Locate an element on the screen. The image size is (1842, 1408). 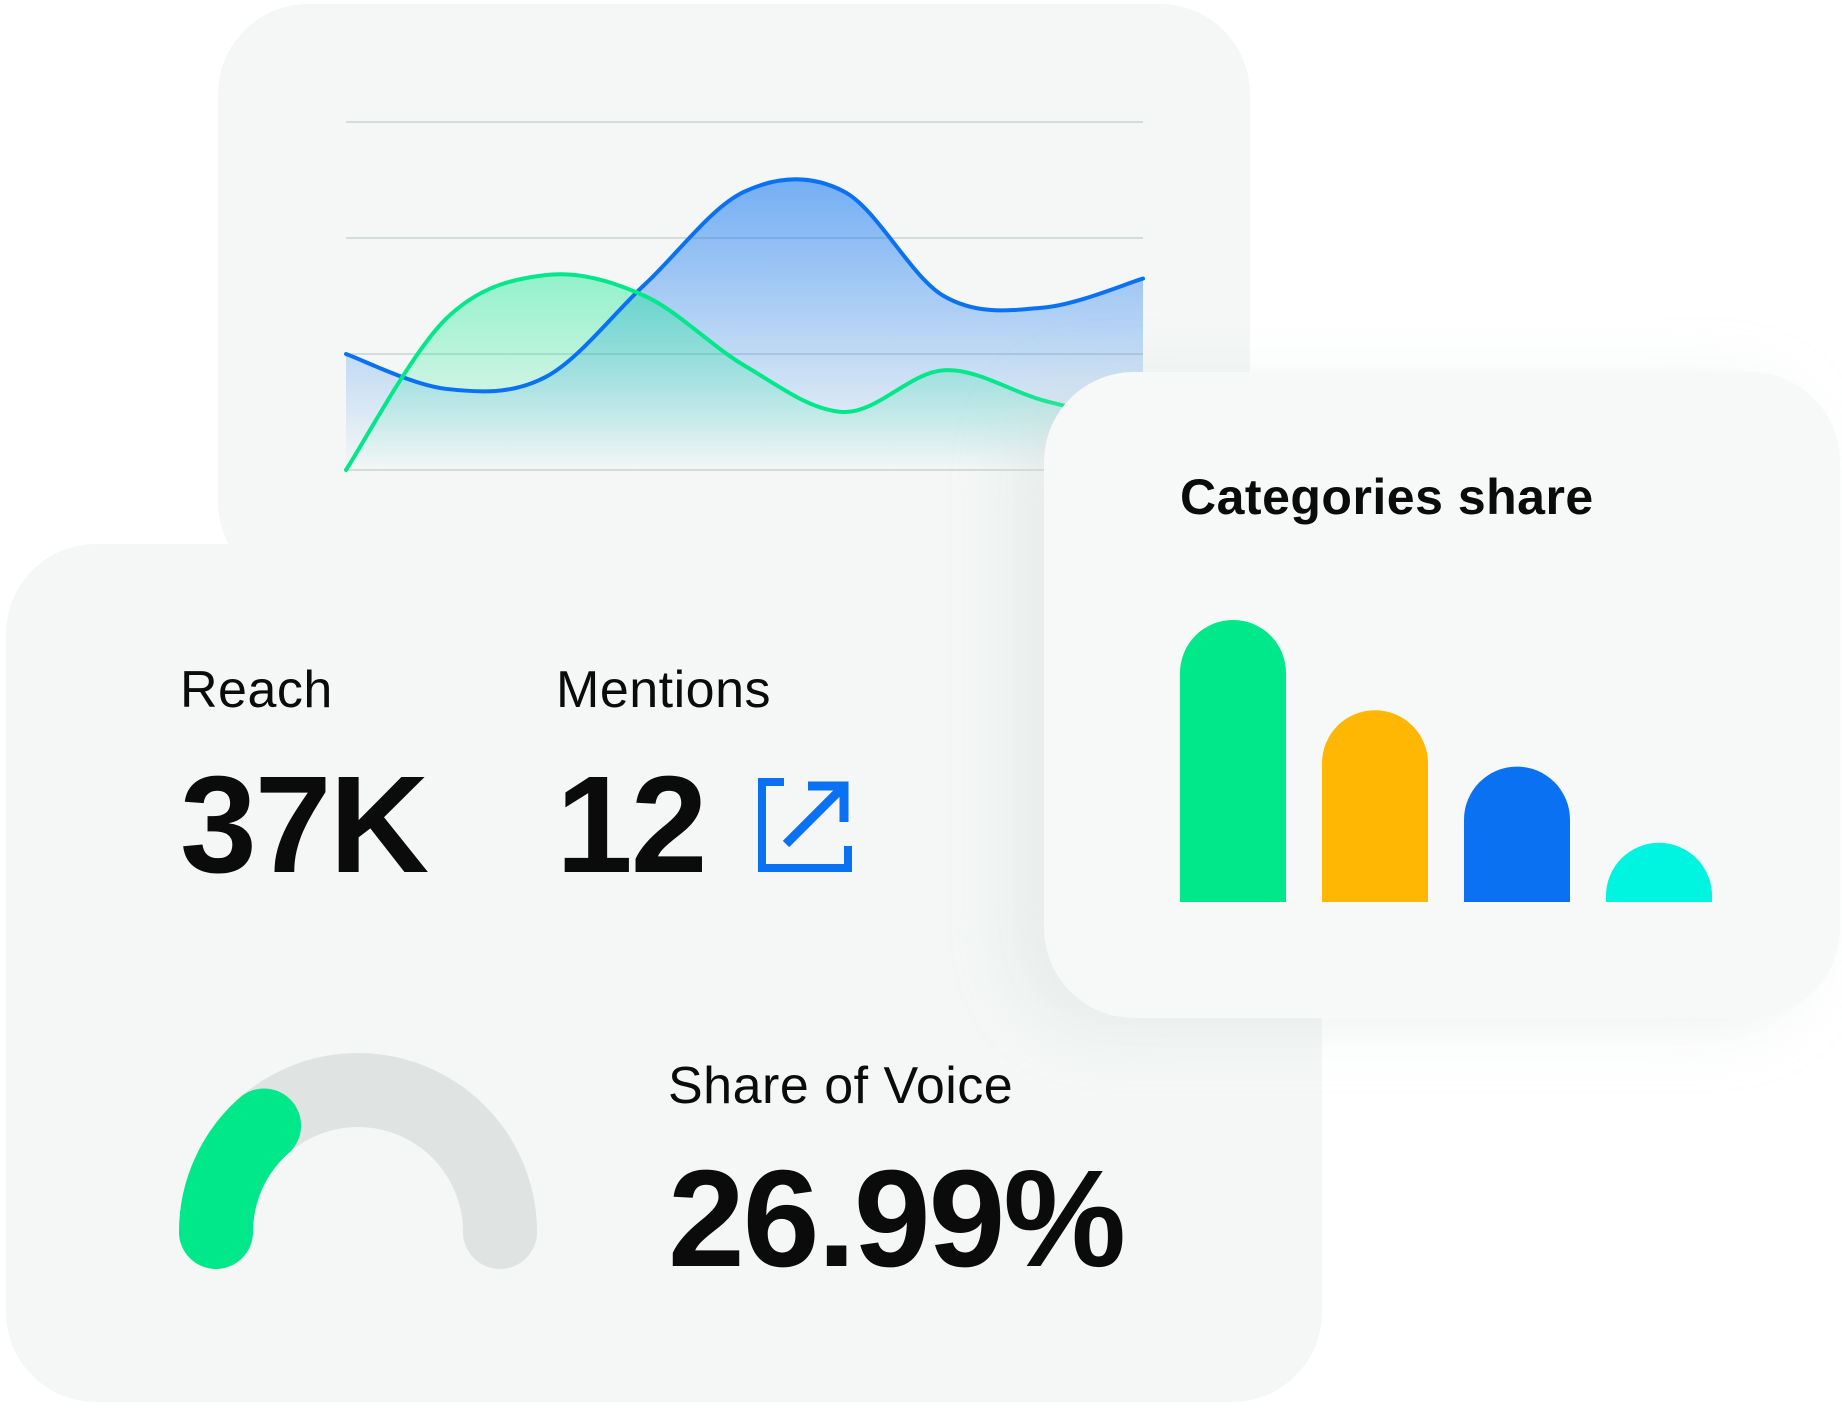
series-area is located at coordinates (744, 372).